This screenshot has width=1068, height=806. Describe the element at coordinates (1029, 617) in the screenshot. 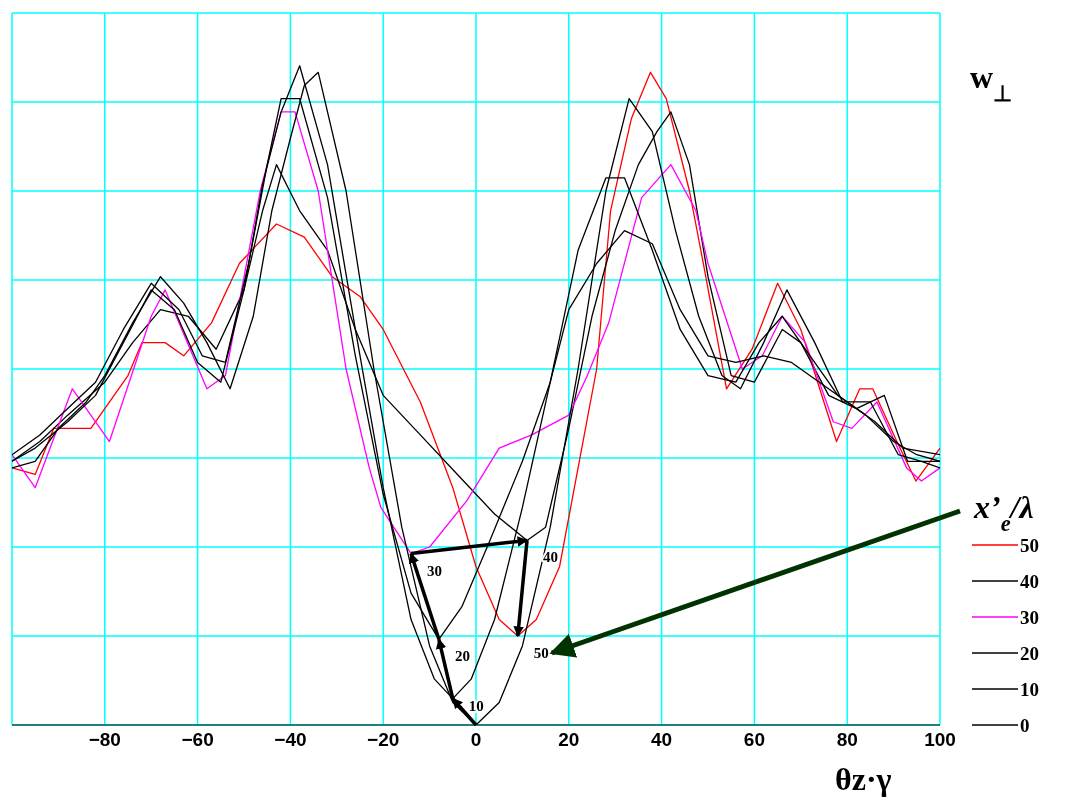

I see `legend-label: 30` at that location.